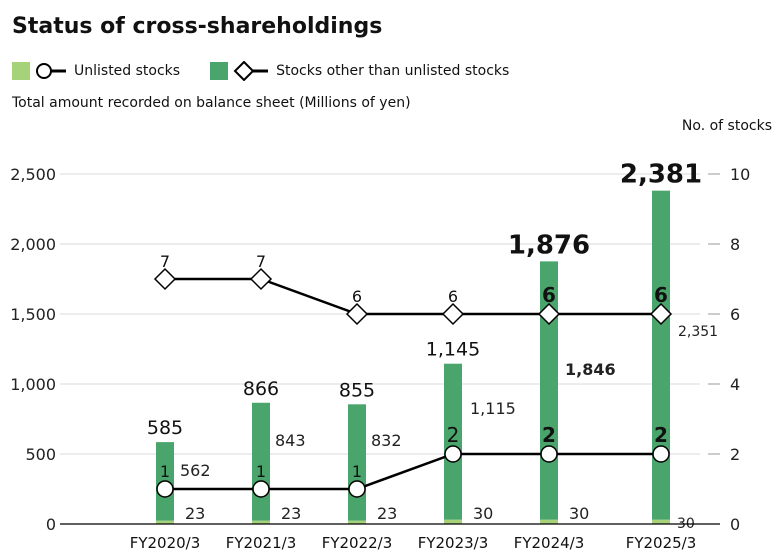  I want to click on y-tick-label: 2,500, so click(33, 174).